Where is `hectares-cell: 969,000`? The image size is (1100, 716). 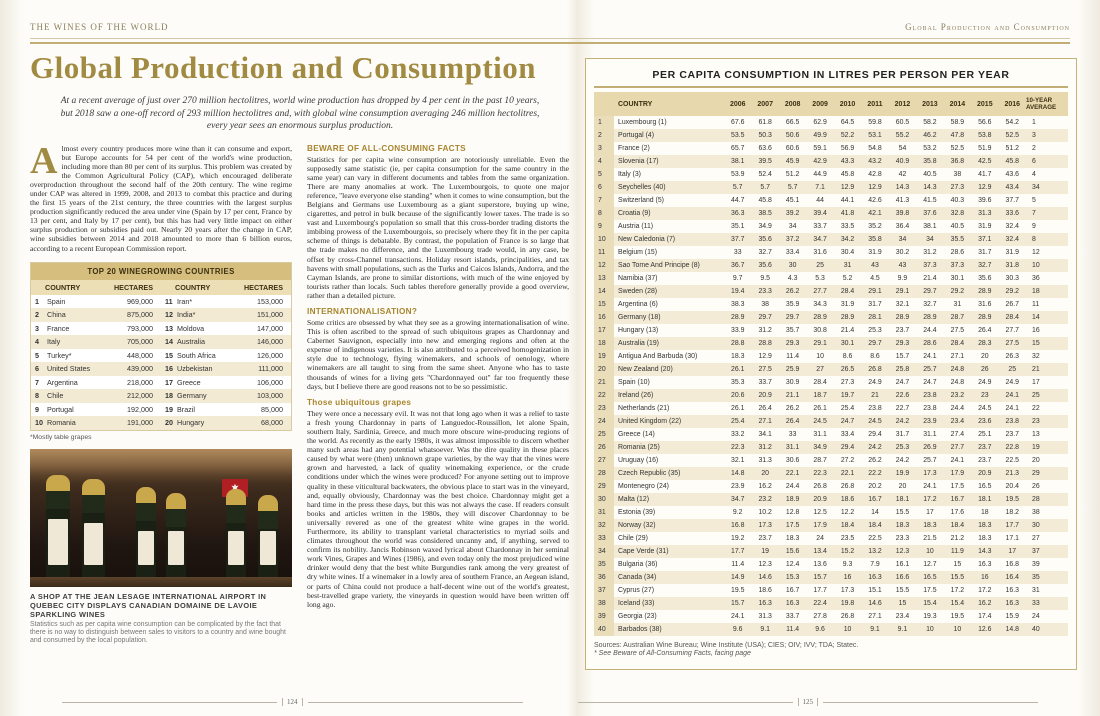 hectares-cell: 969,000 is located at coordinates (140, 301).